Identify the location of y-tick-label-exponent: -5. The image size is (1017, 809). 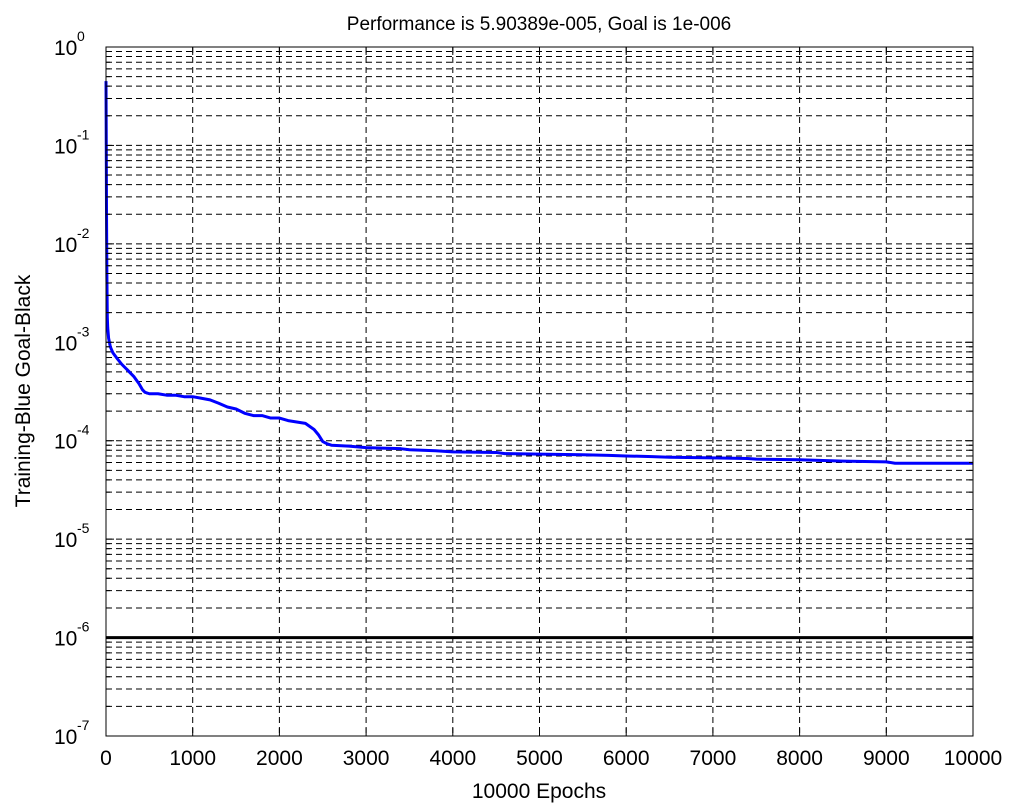
(83, 528).